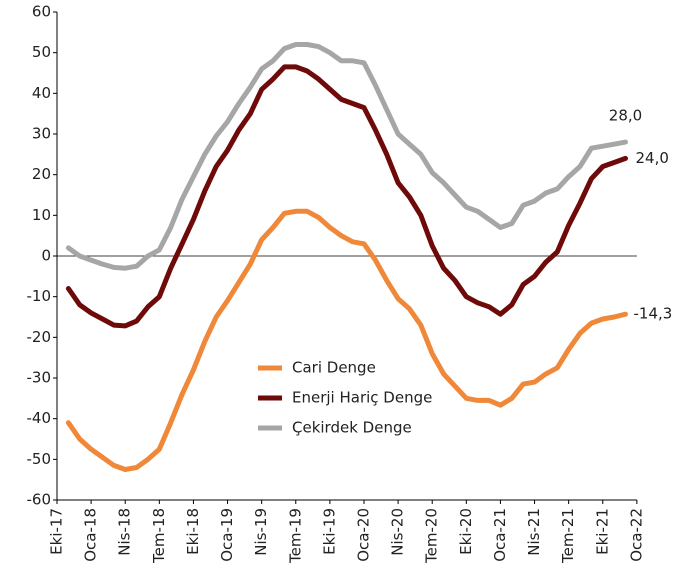 The height and width of the screenshot is (574, 697). Describe the element at coordinates (329, 531) in the screenshot. I see `x-tick-label: Eki-19` at that location.